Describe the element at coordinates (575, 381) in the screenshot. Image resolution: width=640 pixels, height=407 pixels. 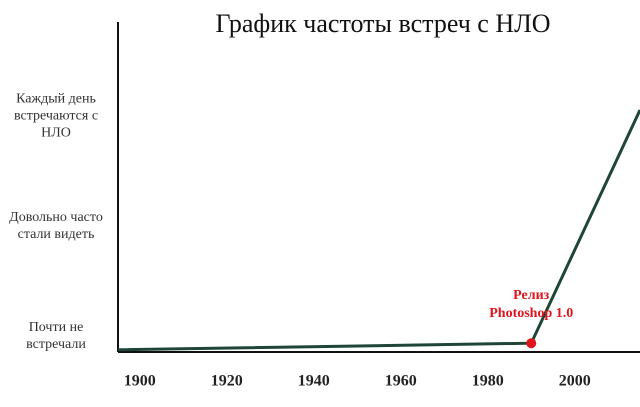
I see `x-tick-label: 2000` at that location.